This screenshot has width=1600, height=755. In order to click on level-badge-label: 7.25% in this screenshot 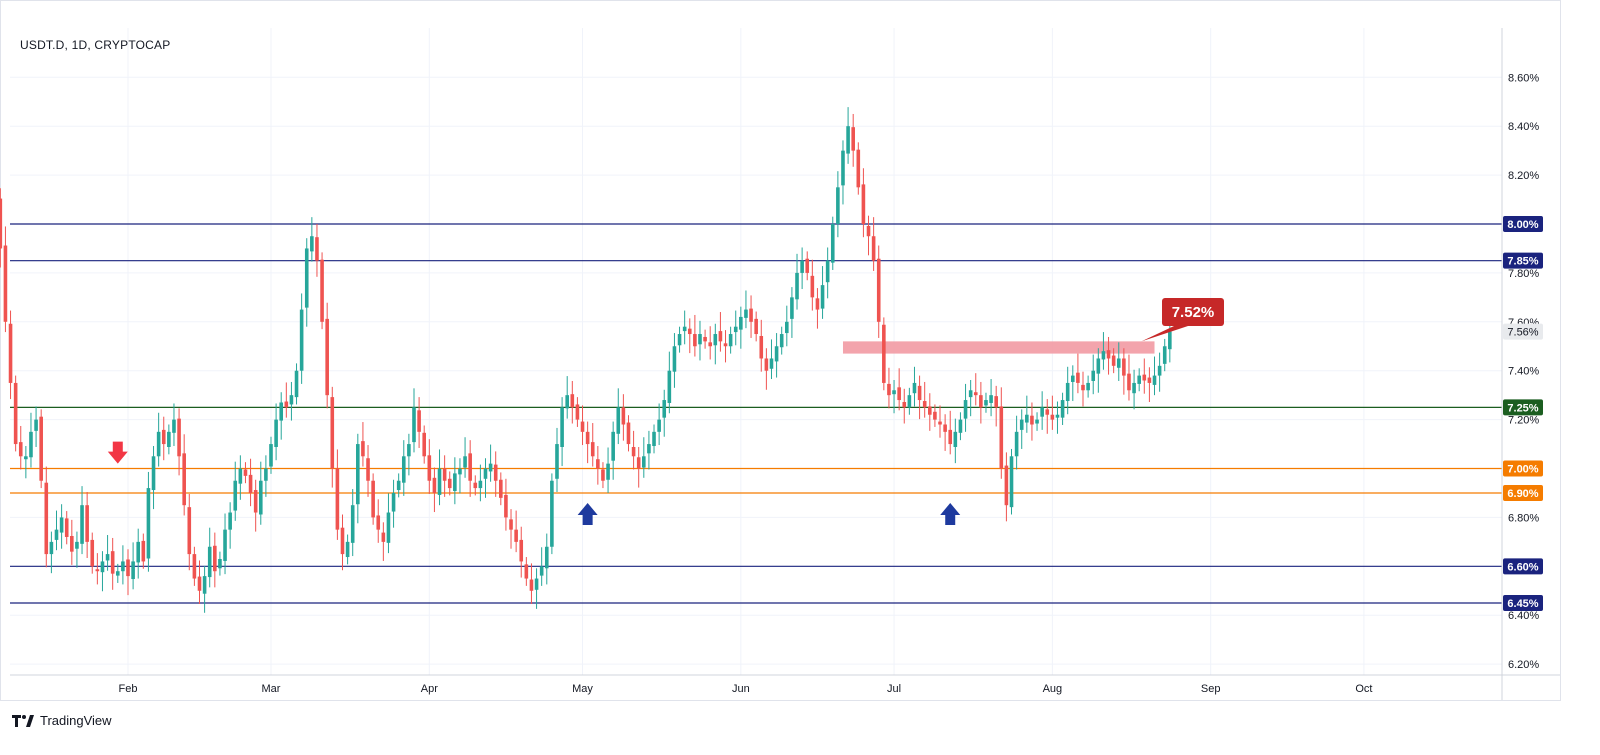, I will do `click(1522, 408)`.